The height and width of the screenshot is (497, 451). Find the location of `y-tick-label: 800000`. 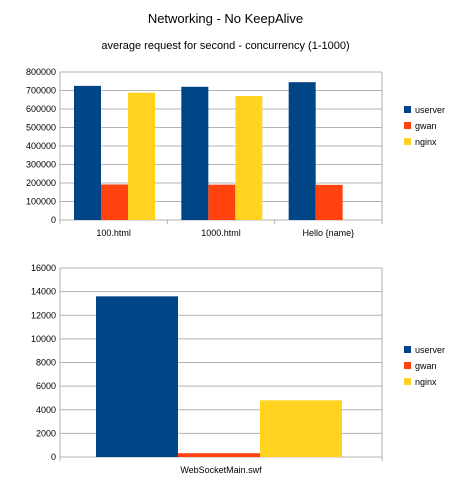

y-tick-label: 800000 is located at coordinates (41, 72).